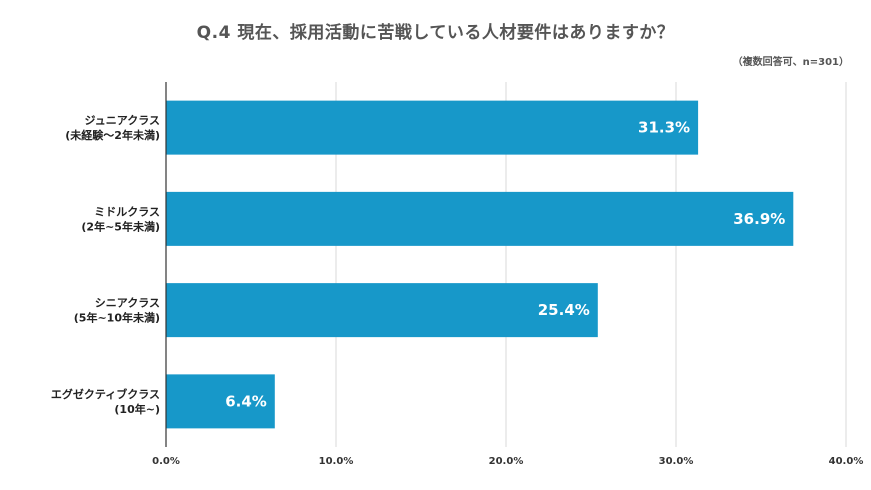  Describe the element at coordinates (435, 33) in the screenshot. I see `chart-title: Q.4 現在、採用活動に苦戦している人材要件はありますか？` at that location.